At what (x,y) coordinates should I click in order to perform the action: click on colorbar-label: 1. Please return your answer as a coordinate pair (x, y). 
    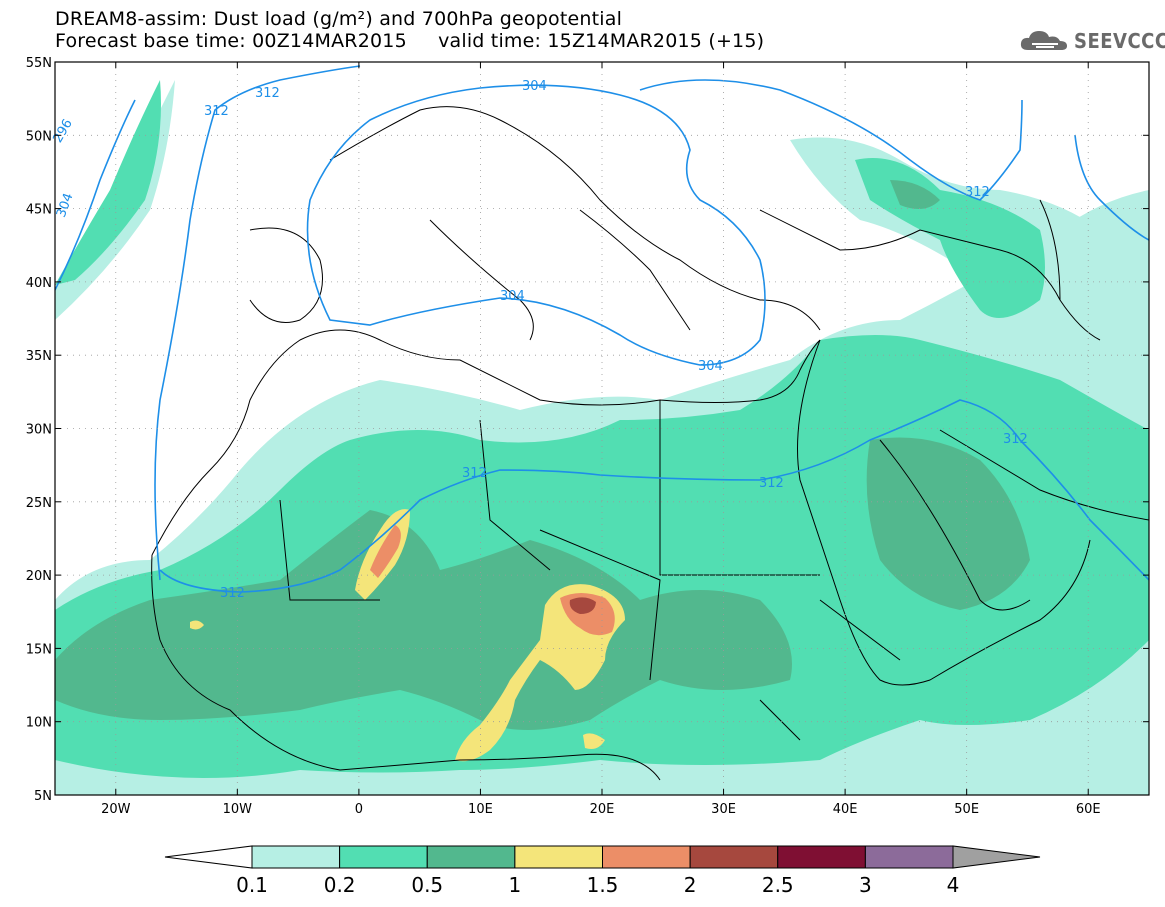
    Looking at the image, I should click on (515, 885).